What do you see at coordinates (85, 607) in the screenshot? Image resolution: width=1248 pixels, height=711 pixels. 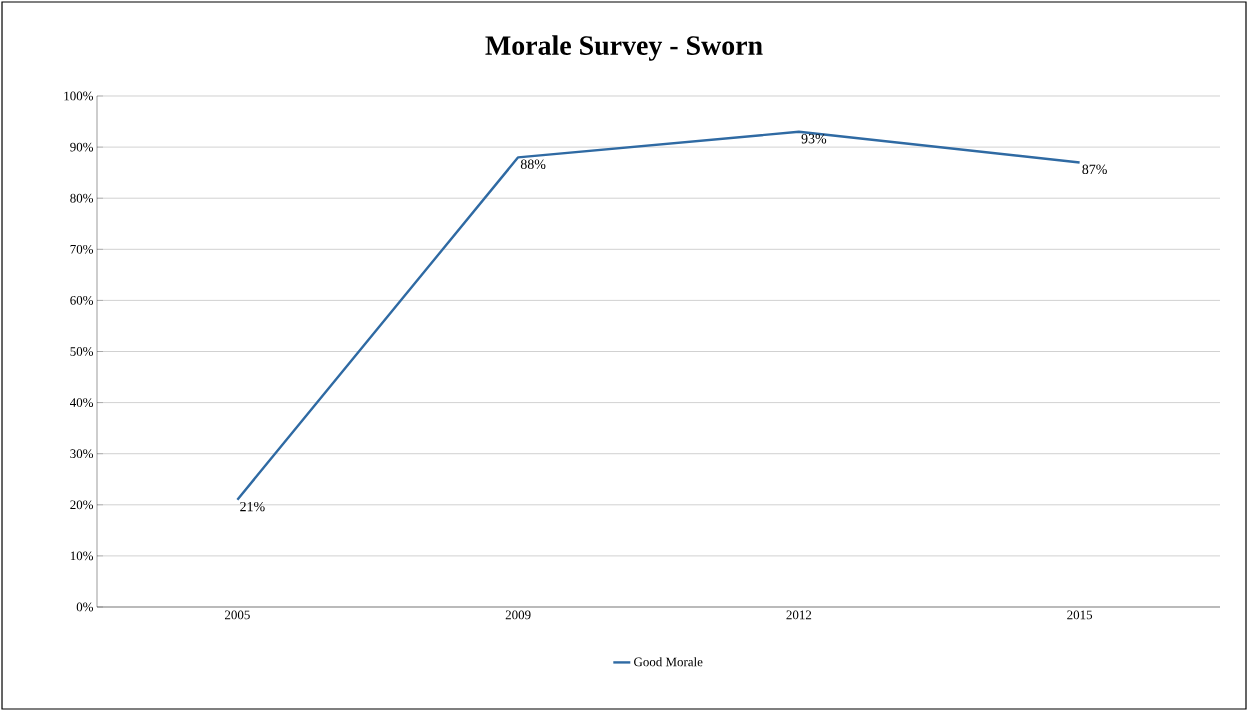 I see `y-tick-label: 0%` at bounding box center [85, 607].